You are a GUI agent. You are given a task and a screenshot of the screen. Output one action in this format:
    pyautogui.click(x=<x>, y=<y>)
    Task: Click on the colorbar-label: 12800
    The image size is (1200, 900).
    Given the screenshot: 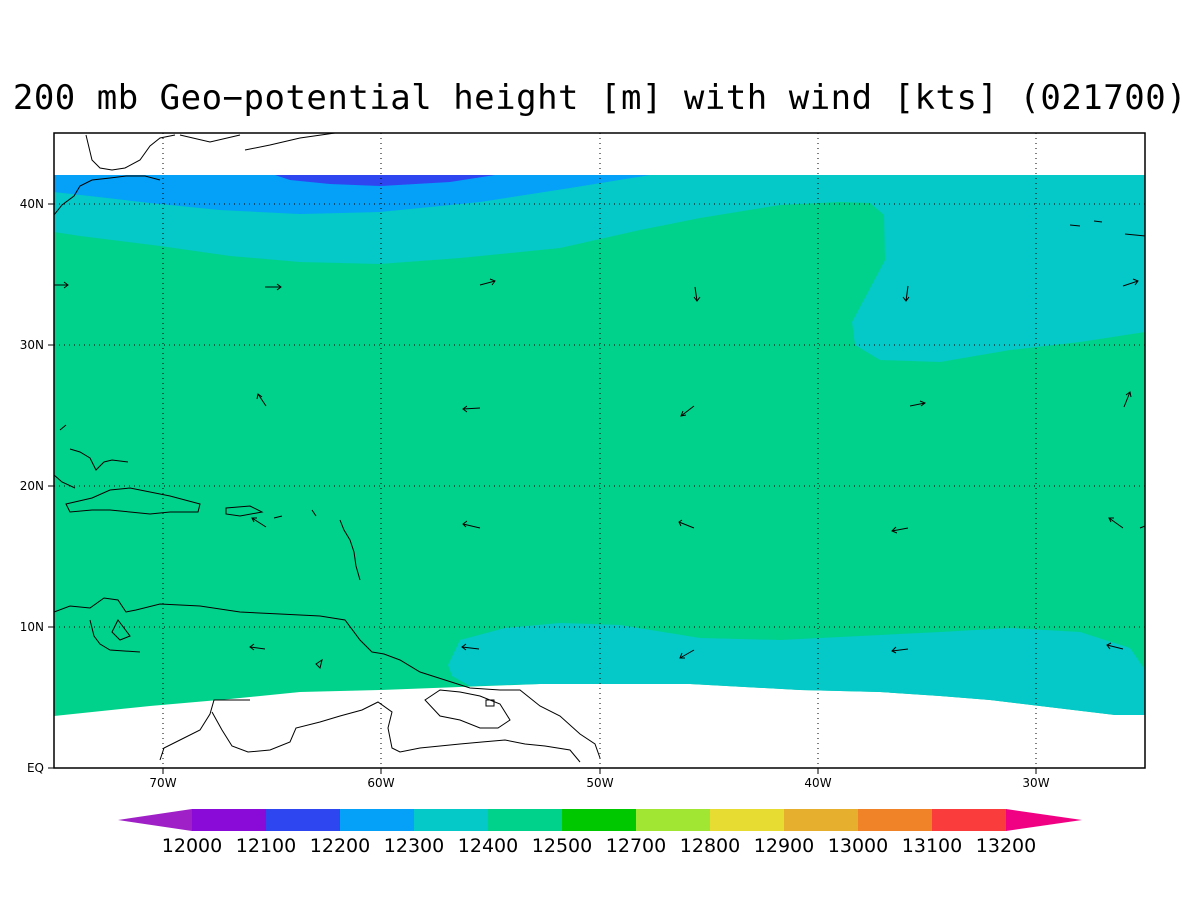 What is the action you would take?
    pyautogui.click(x=710, y=846)
    